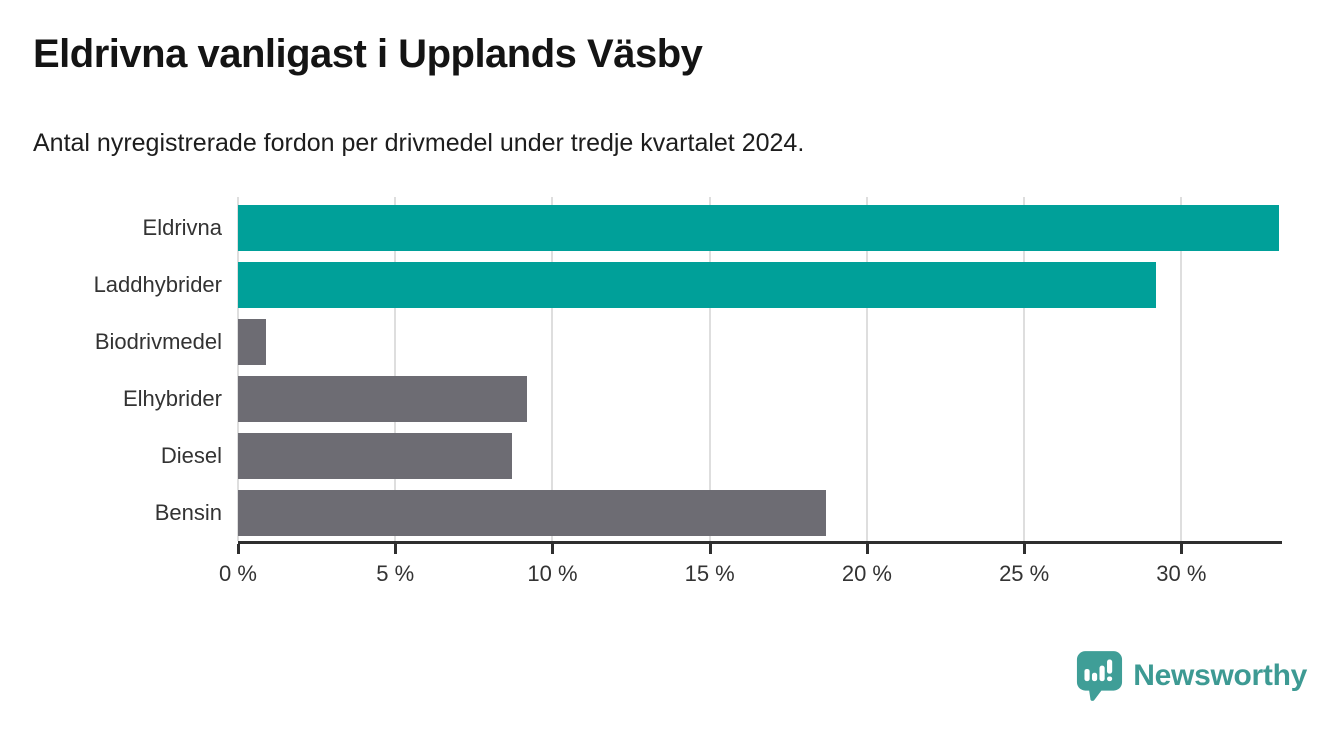 The image size is (1340, 733). I want to click on brand-footer: Newsworthy, so click(1191, 676).